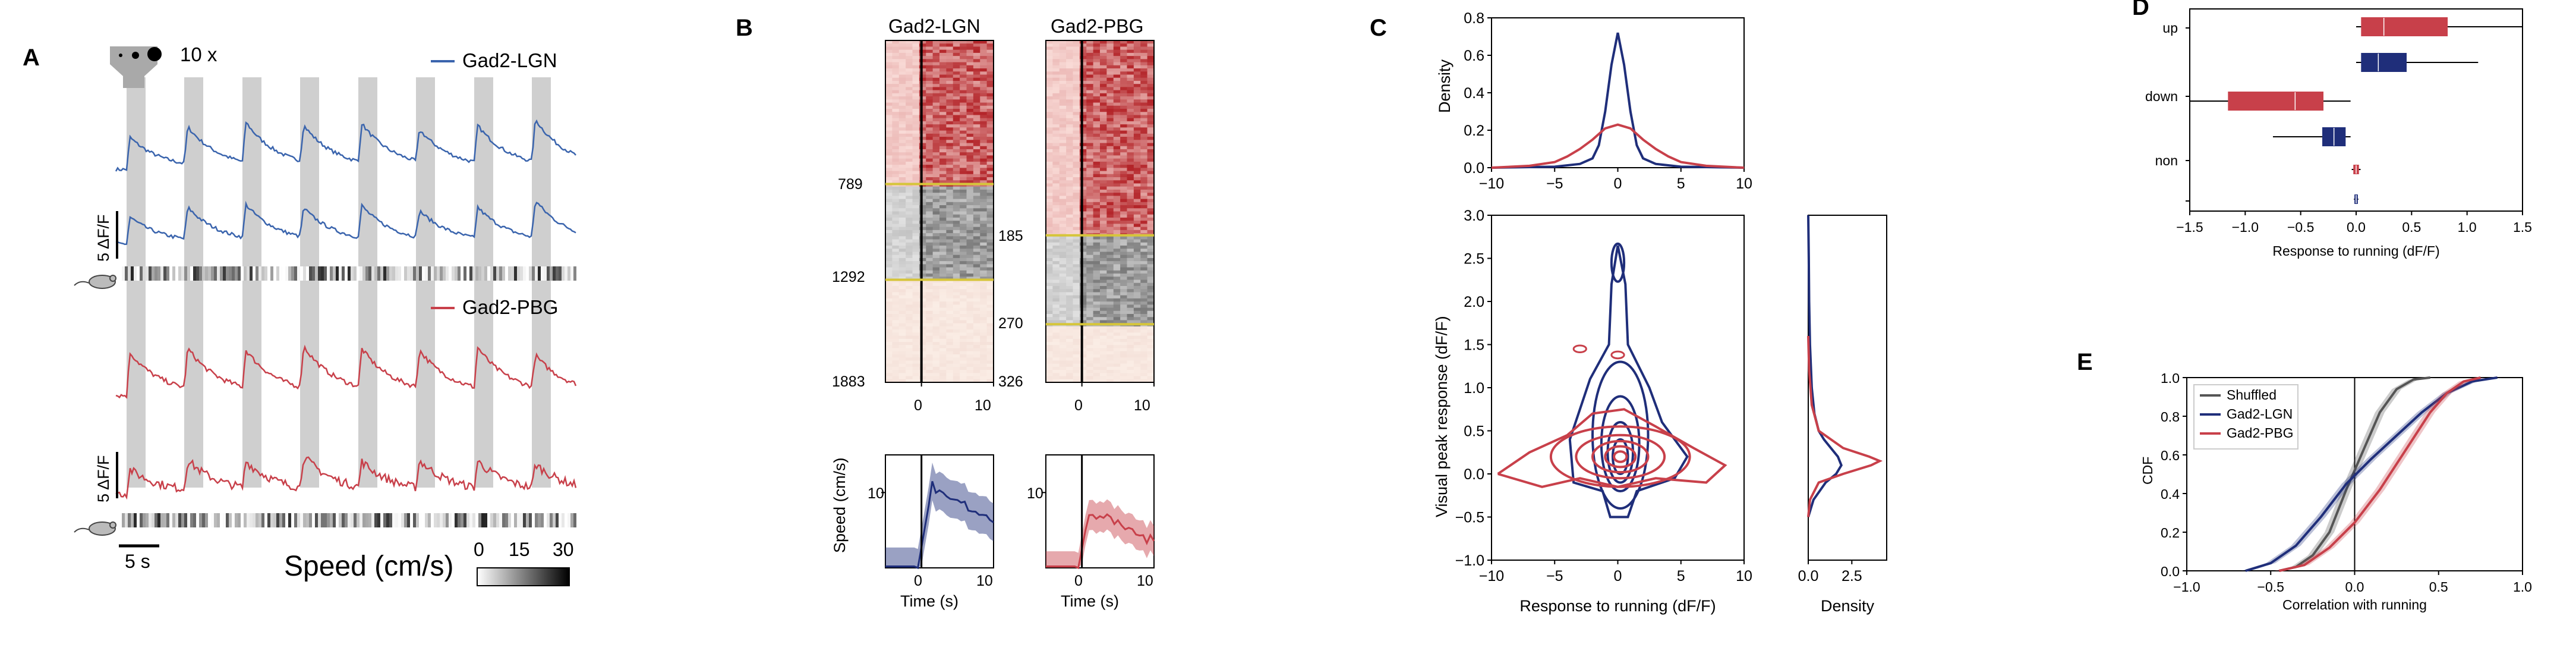 This screenshot has width=2576, height=663. What do you see at coordinates (1621, 456) in the screenshot?
I see `density-contour` at bounding box center [1621, 456].